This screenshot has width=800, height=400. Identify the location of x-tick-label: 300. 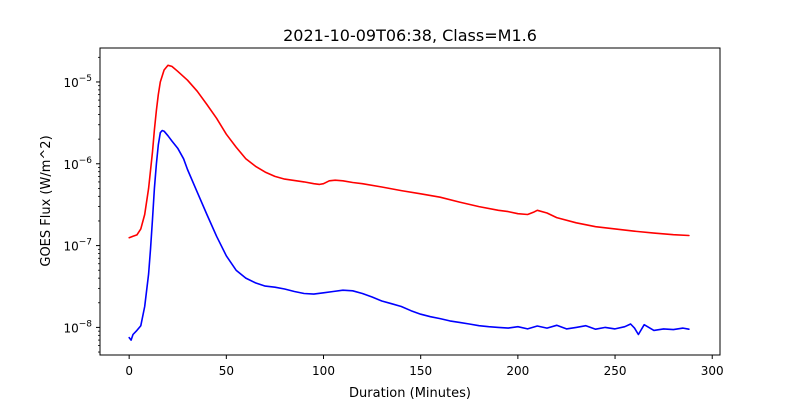
(712, 371).